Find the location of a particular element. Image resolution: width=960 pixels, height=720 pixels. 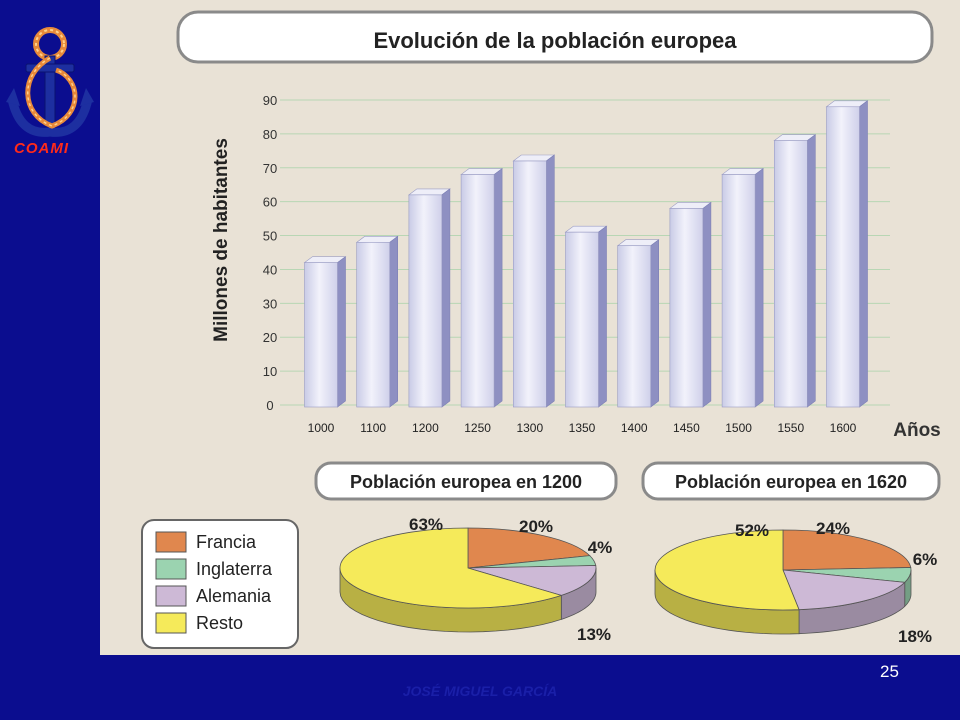

y-tick-label: 50 is located at coordinates (270, 236).